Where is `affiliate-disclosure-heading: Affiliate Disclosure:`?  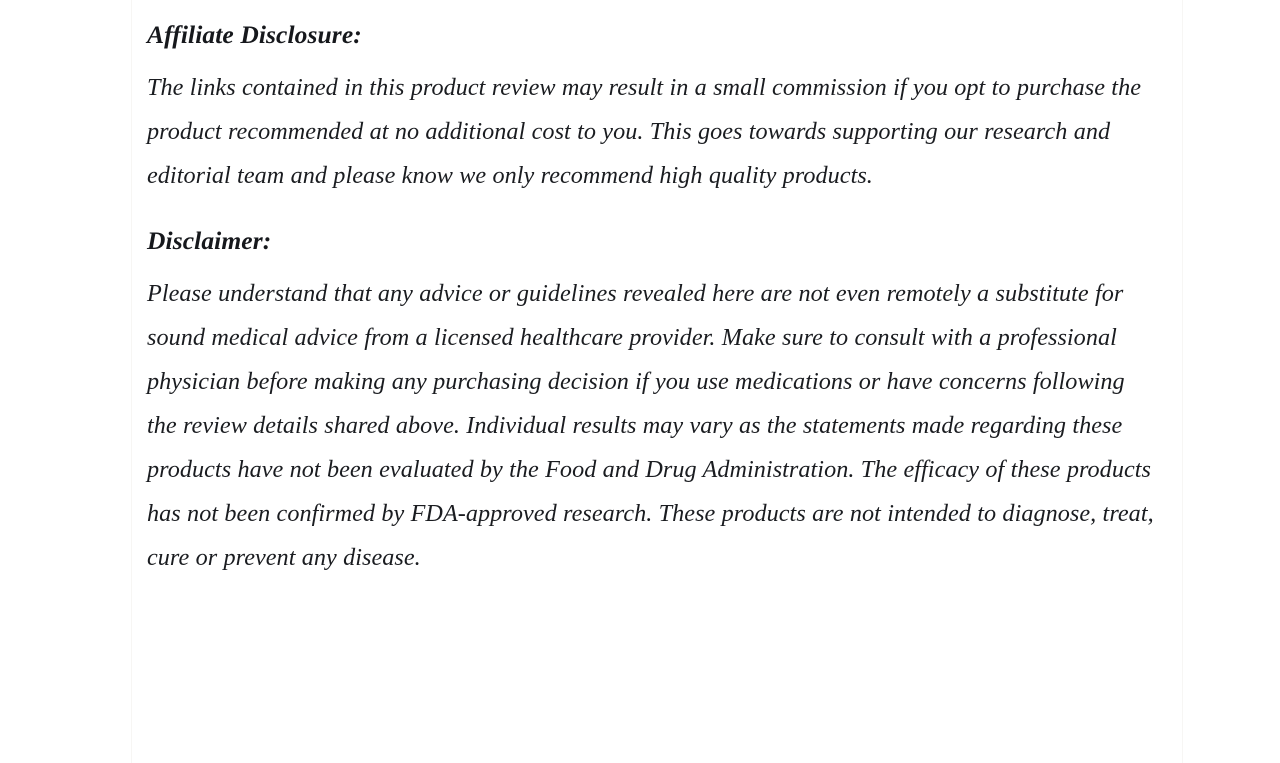
affiliate-disclosure-heading: Affiliate Disclosure: is located at coordinates (254, 34).